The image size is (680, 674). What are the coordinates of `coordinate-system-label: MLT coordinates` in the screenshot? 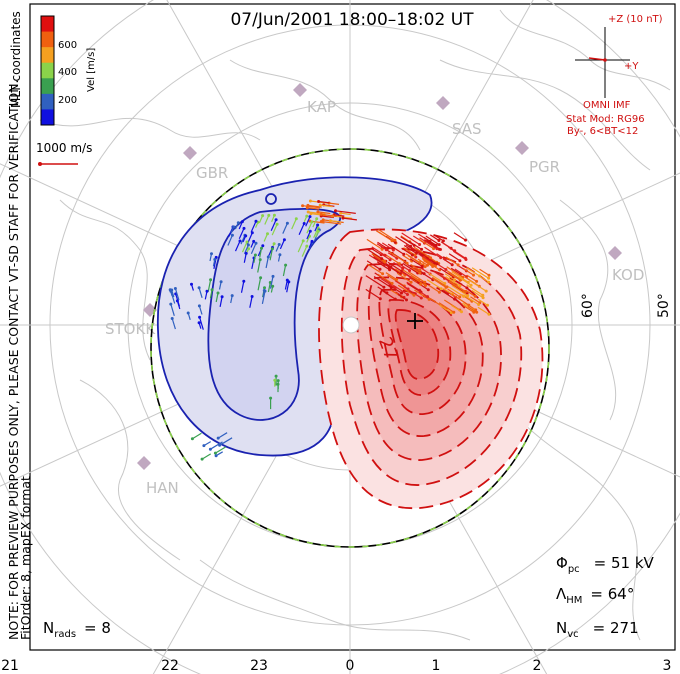 It's located at (16, 59).